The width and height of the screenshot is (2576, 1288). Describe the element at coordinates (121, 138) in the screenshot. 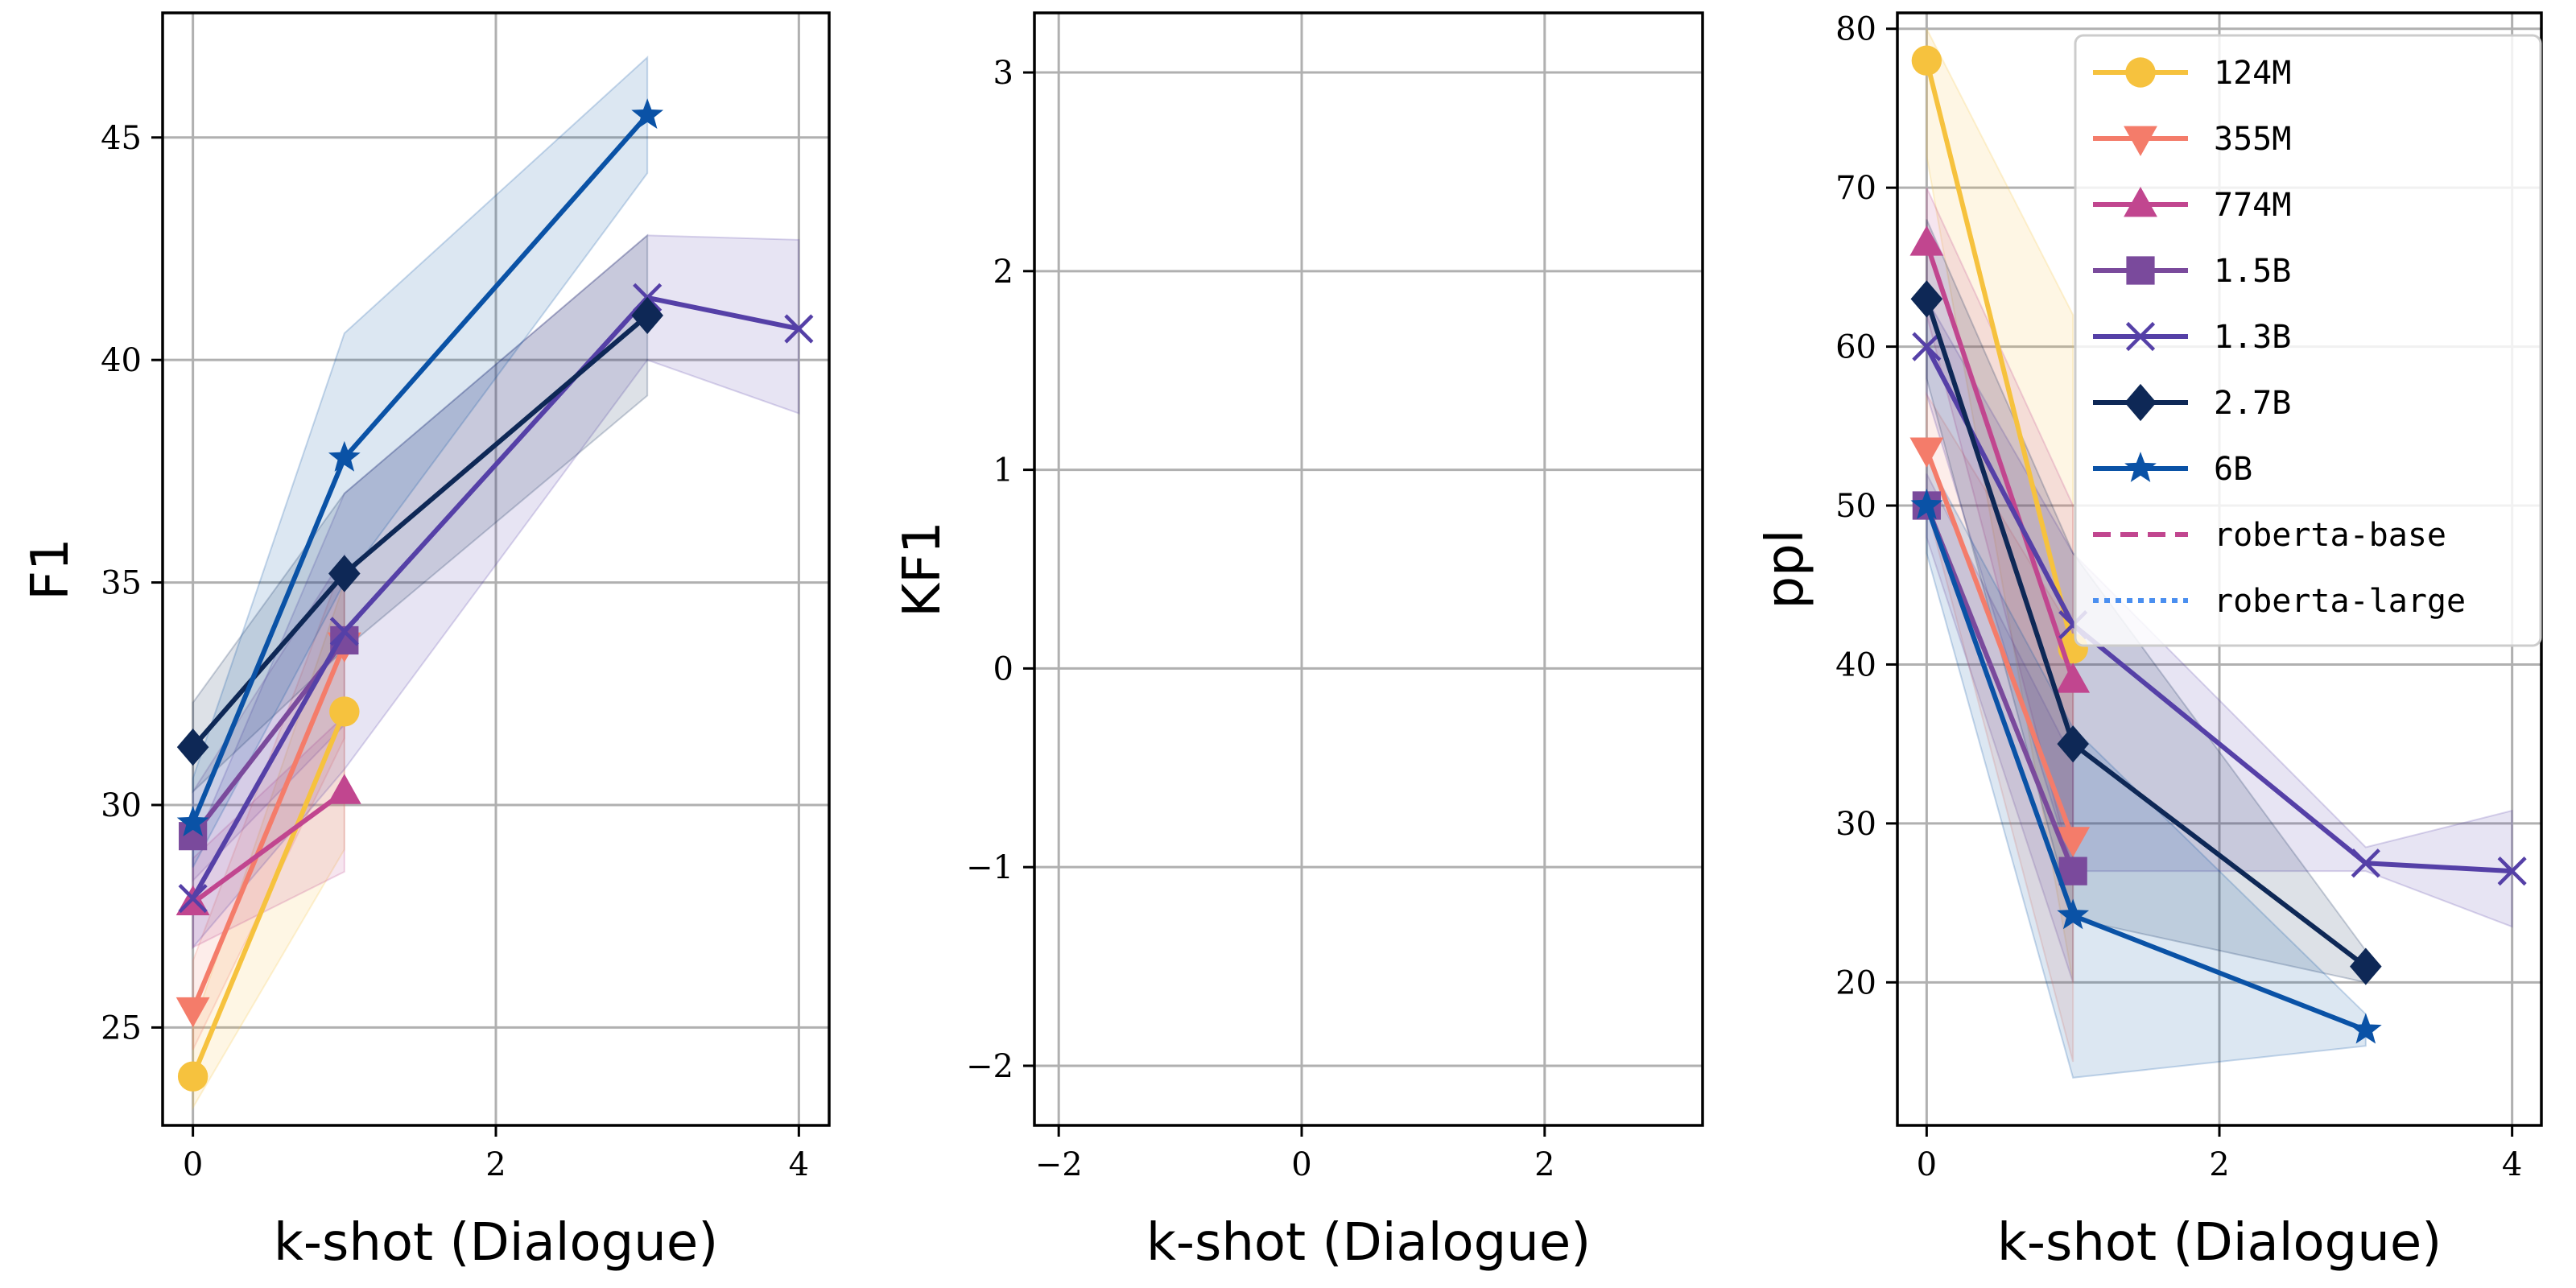

I see `y-tick-label: 45` at that location.